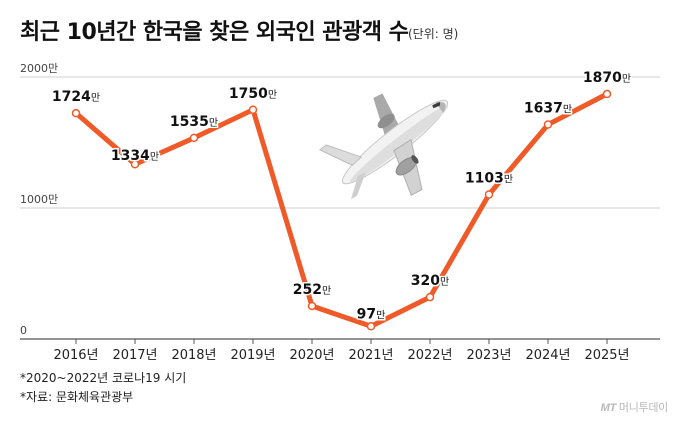  I want to click on x-tick-label: 2019년, so click(252, 355).